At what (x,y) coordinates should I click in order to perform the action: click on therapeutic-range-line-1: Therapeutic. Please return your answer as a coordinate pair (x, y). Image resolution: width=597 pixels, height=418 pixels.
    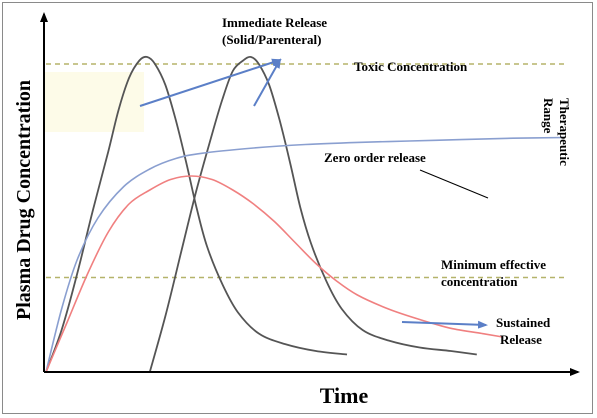
    Looking at the image, I should click on (564, 132).